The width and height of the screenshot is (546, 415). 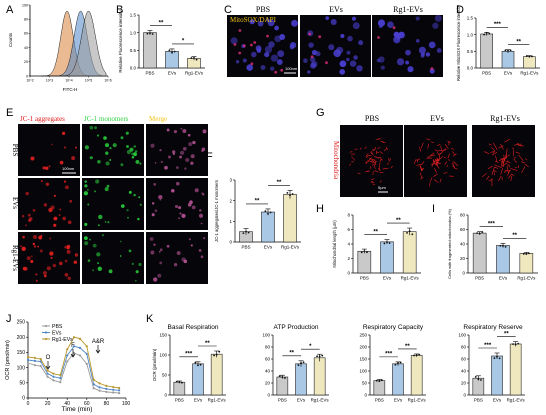 I want to click on axis-label-y: OCR (pmol/min), so click(x=8, y=360).